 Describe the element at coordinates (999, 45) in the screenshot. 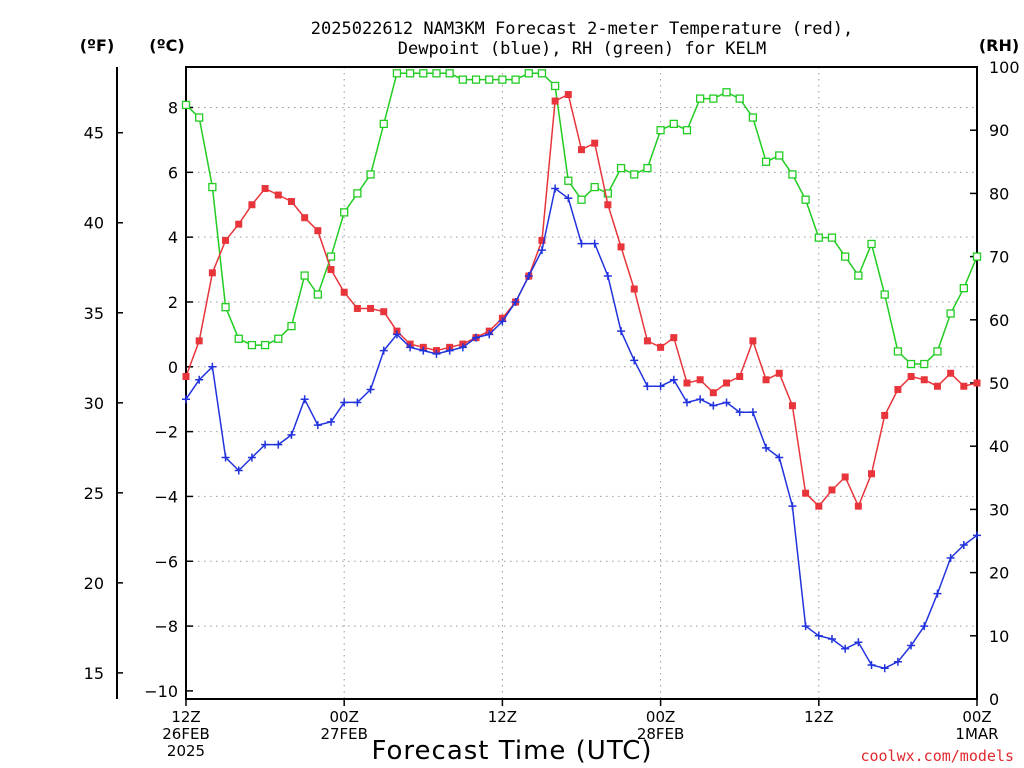

I see `rh-unit-label: (RH)` at that location.